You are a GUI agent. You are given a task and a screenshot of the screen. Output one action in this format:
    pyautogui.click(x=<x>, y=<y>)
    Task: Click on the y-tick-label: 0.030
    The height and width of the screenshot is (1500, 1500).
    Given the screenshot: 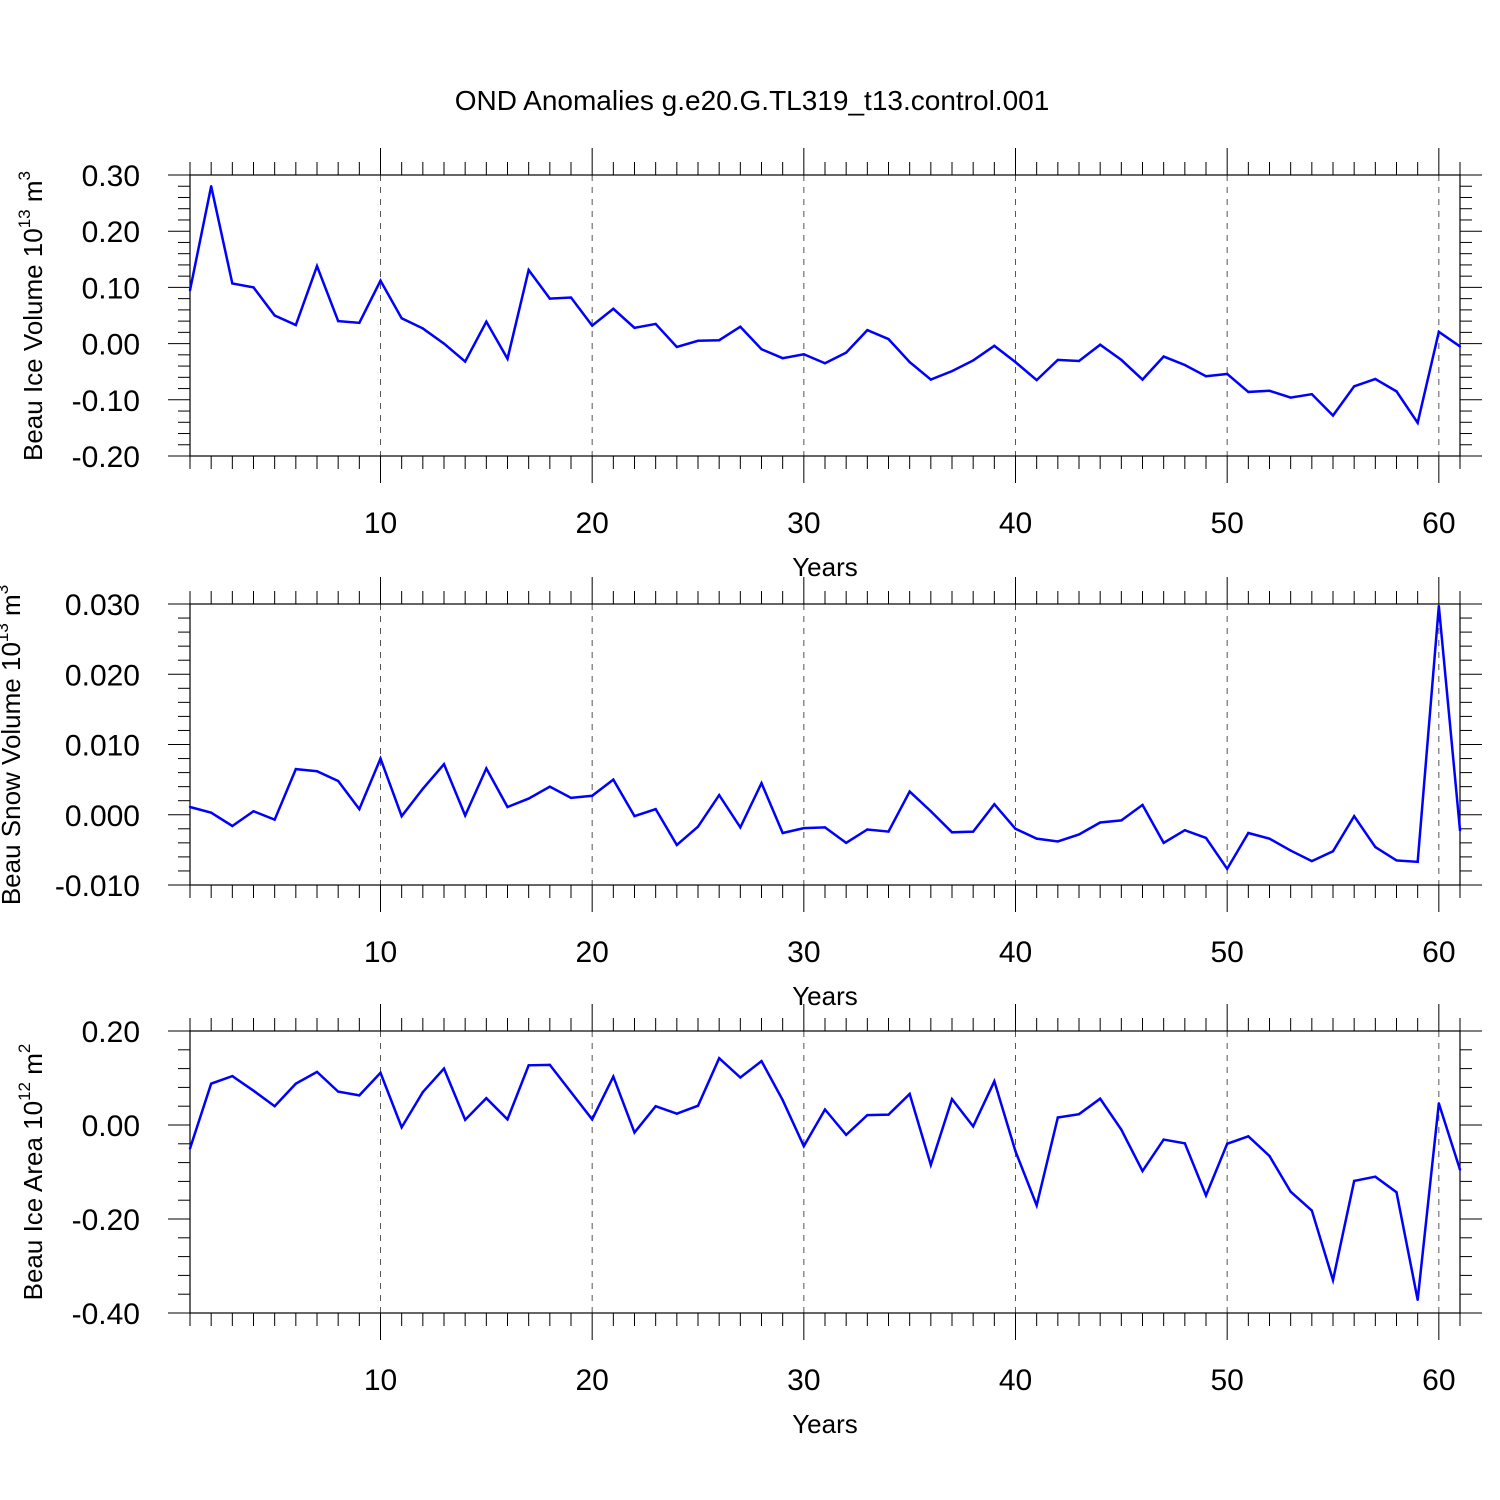 What is the action you would take?
    pyautogui.click(x=102, y=605)
    